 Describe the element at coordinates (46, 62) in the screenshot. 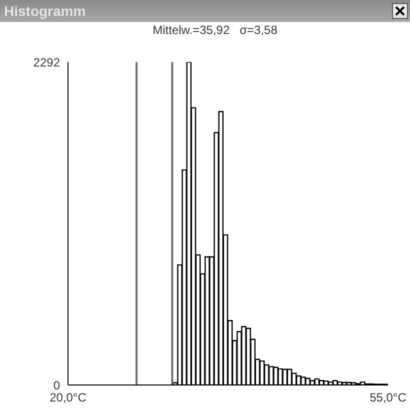

I see `y-tick-label: 2292` at that location.